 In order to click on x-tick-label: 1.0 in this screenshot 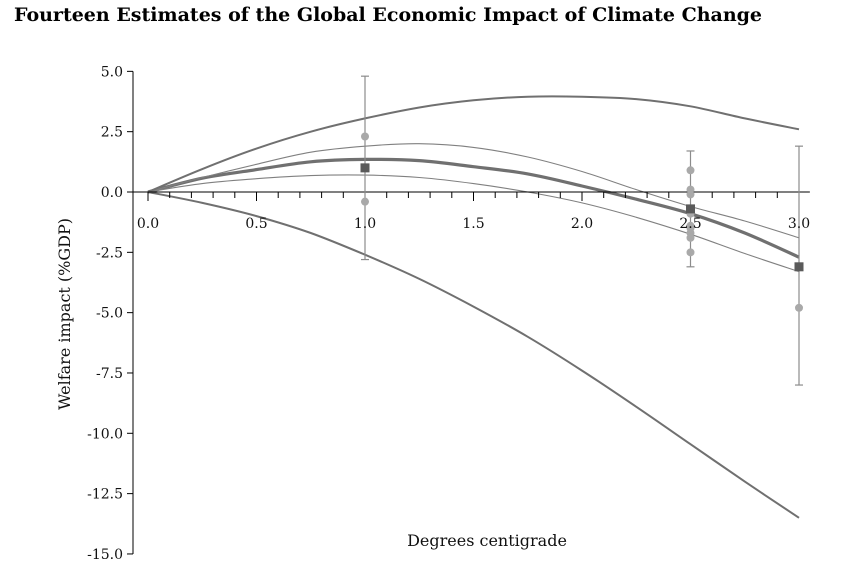, I will do `click(365, 224)`.